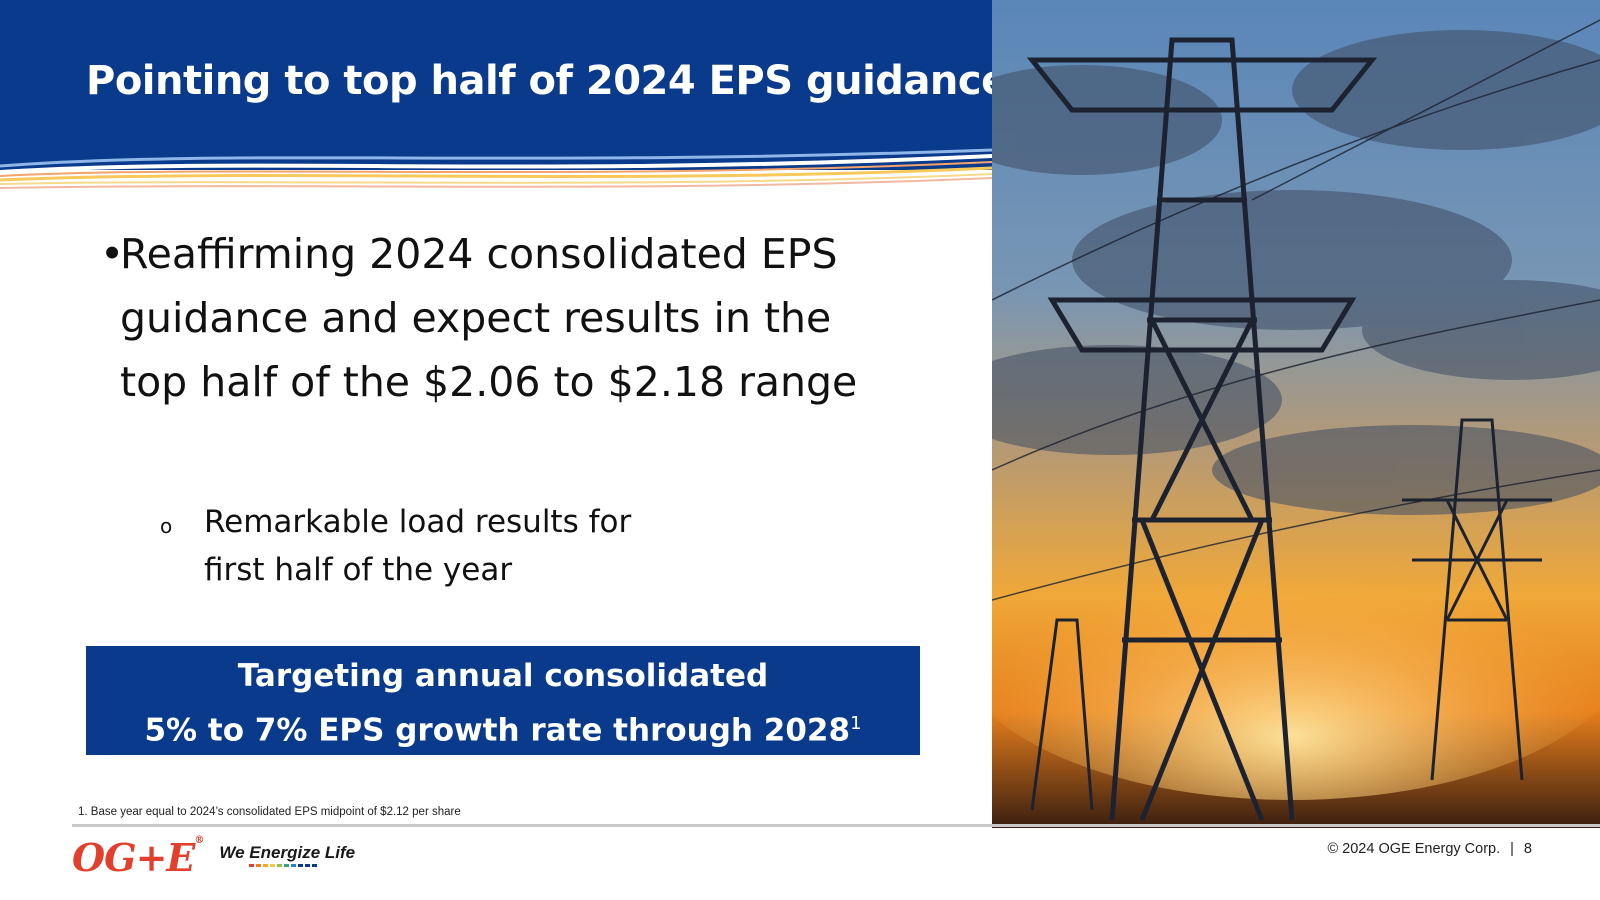 The height and width of the screenshot is (900, 1600). What do you see at coordinates (287, 852) in the screenshot?
I see `tagline: We Energize Life` at bounding box center [287, 852].